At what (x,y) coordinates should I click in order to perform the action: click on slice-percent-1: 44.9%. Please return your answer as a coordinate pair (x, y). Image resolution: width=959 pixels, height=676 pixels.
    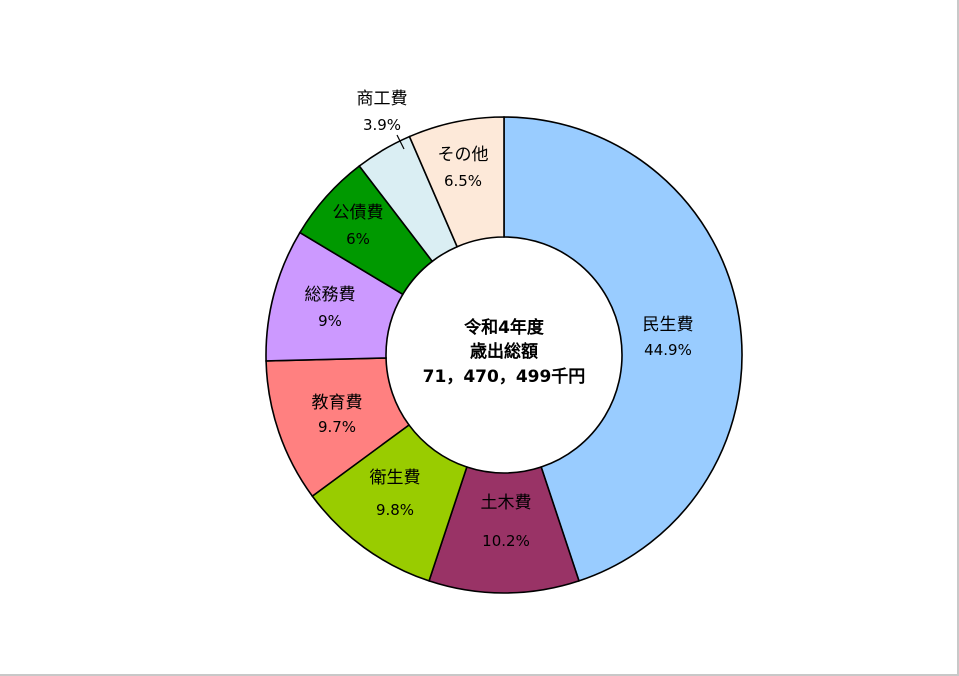
    Looking at the image, I should click on (668, 350).